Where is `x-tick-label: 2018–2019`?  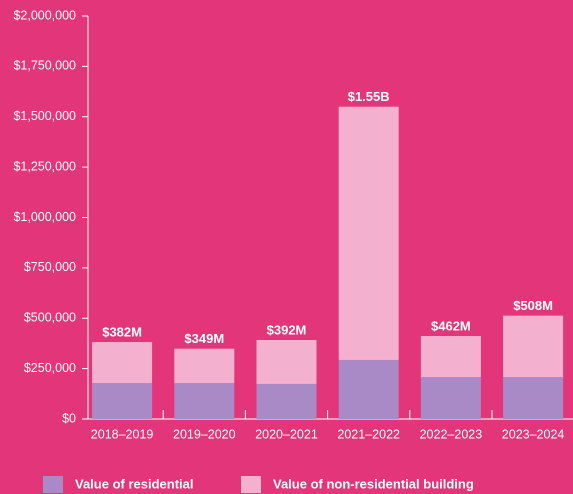
x-tick-label: 2018–2019 is located at coordinates (122, 434).